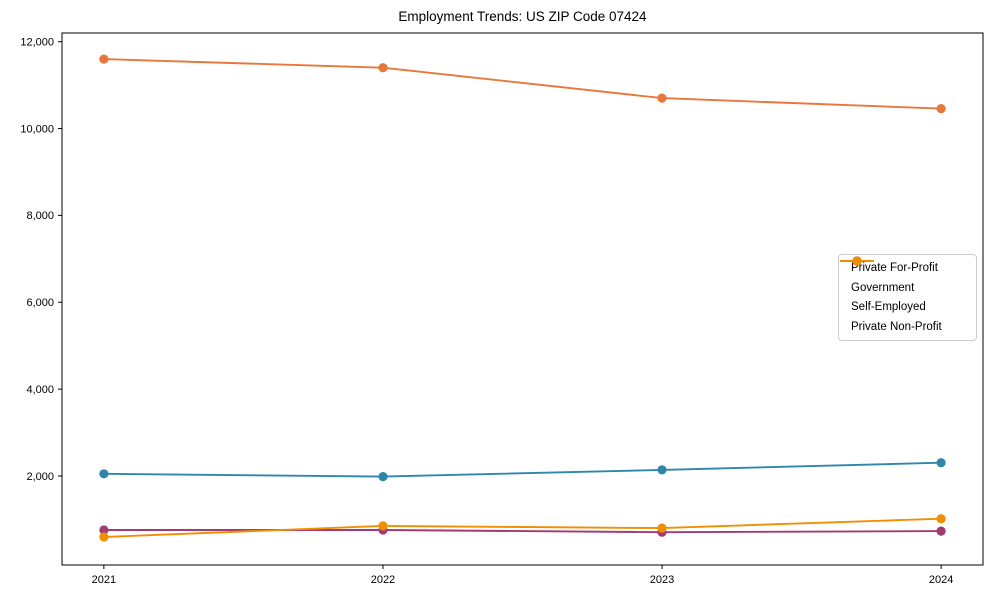 Image resolution: width=1000 pixels, height=600 pixels. I want to click on x-tick-label: 2022, so click(383, 580).